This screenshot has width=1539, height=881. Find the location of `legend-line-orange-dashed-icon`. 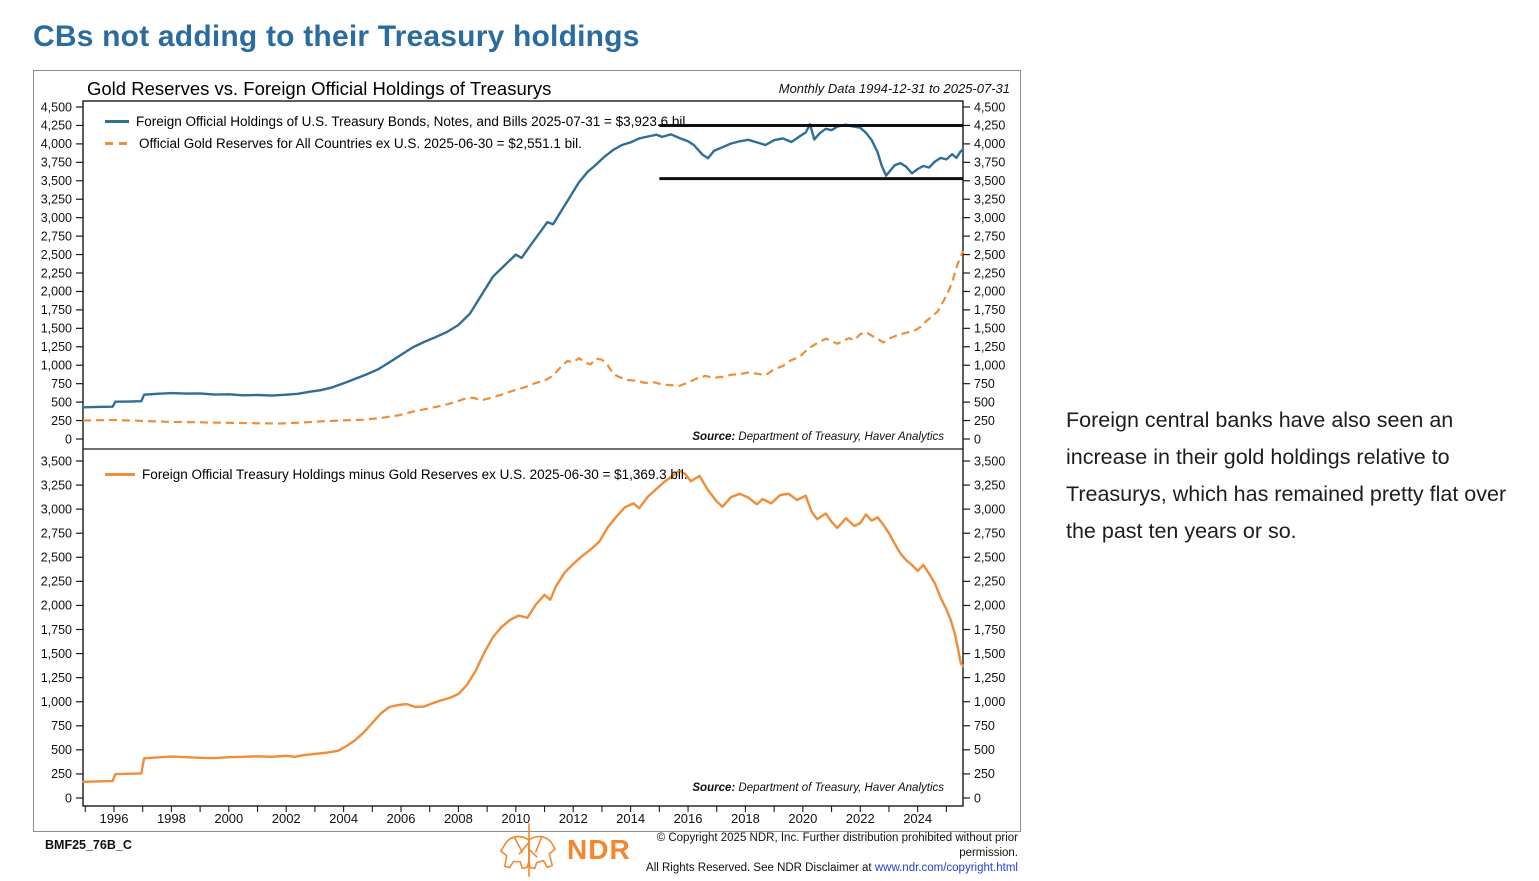

legend-line-orange-dashed-icon is located at coordinates (118, 143).